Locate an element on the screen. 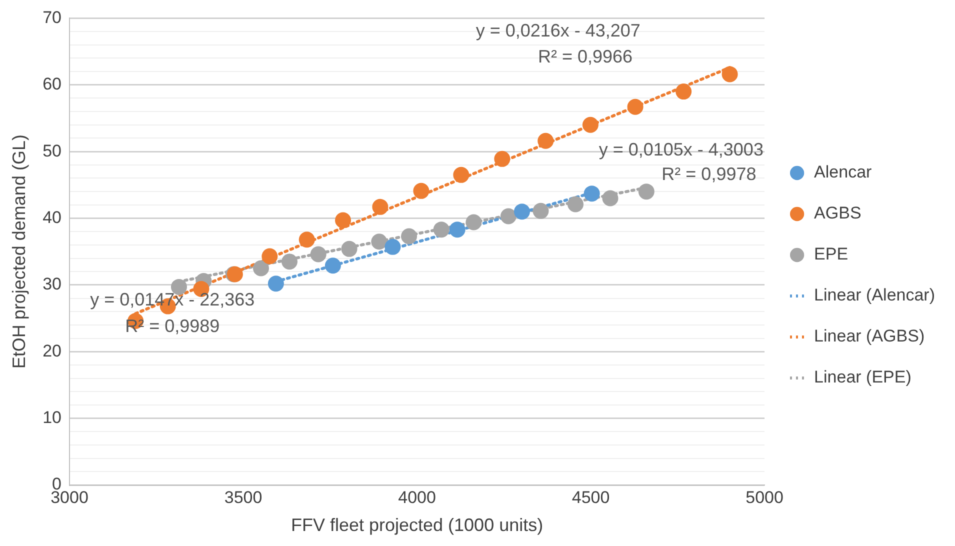 The image size is (955, 546). y-tick-label: 30 is located at coordinates (52, 284).